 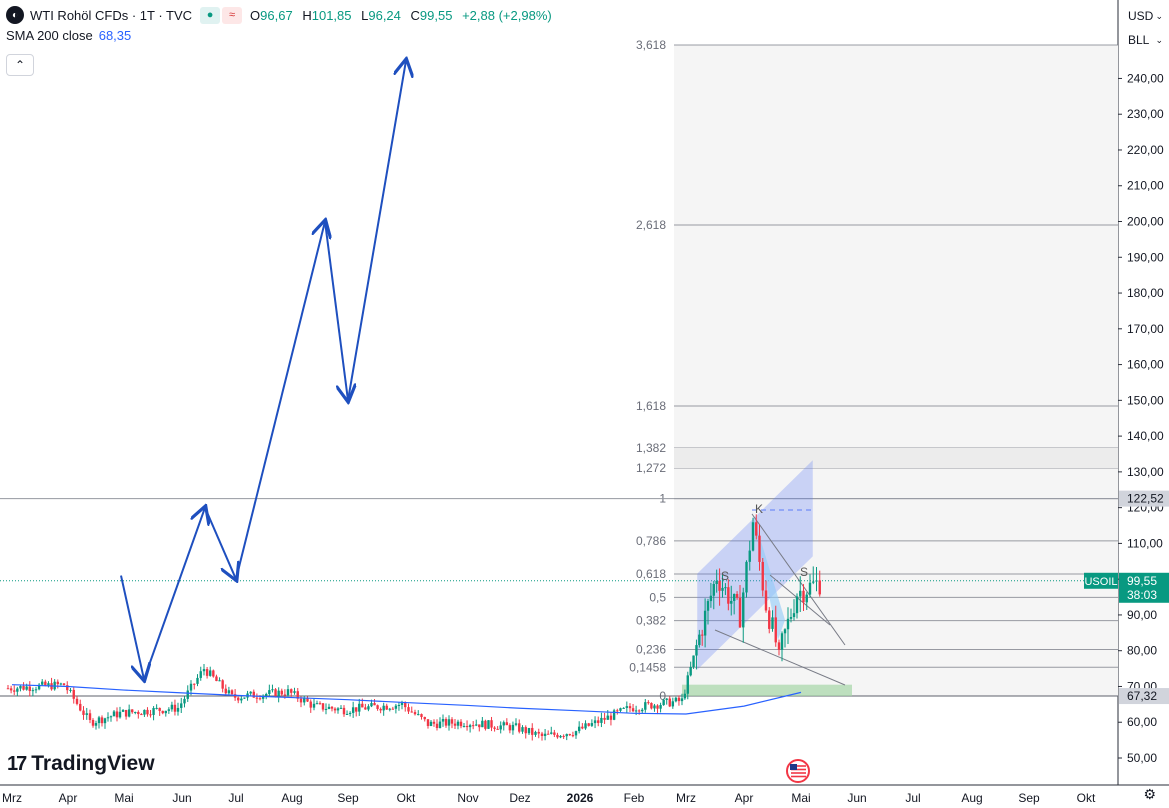 I want to click on price-tick-label: 130,00, so click(x=1145, y=472).